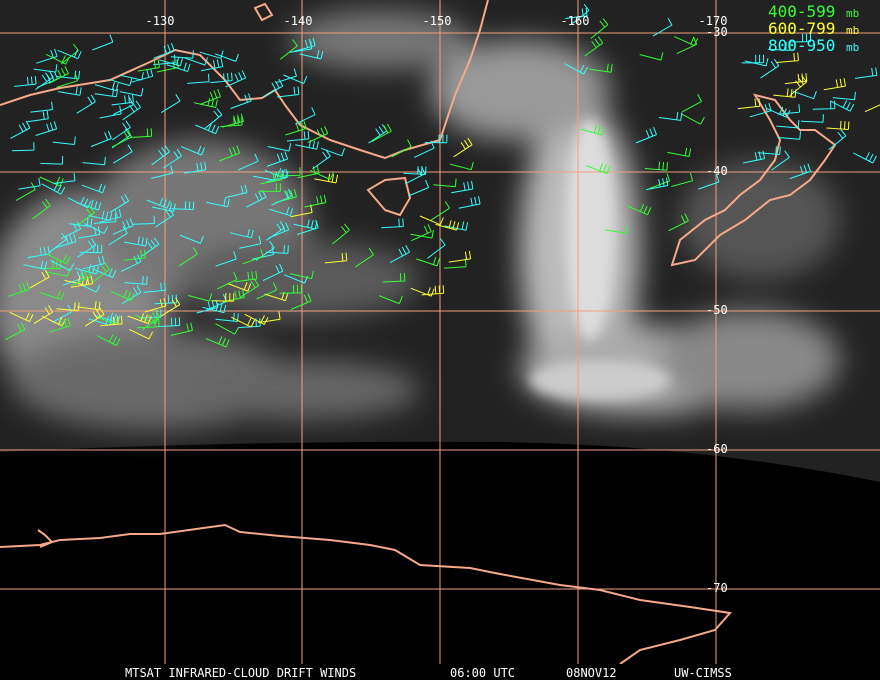 The width and height of the screenshot is (880, 680). Describe the element at coordinates (717, 588) in the screenshot. I see `latitude-label: -70` at that location.